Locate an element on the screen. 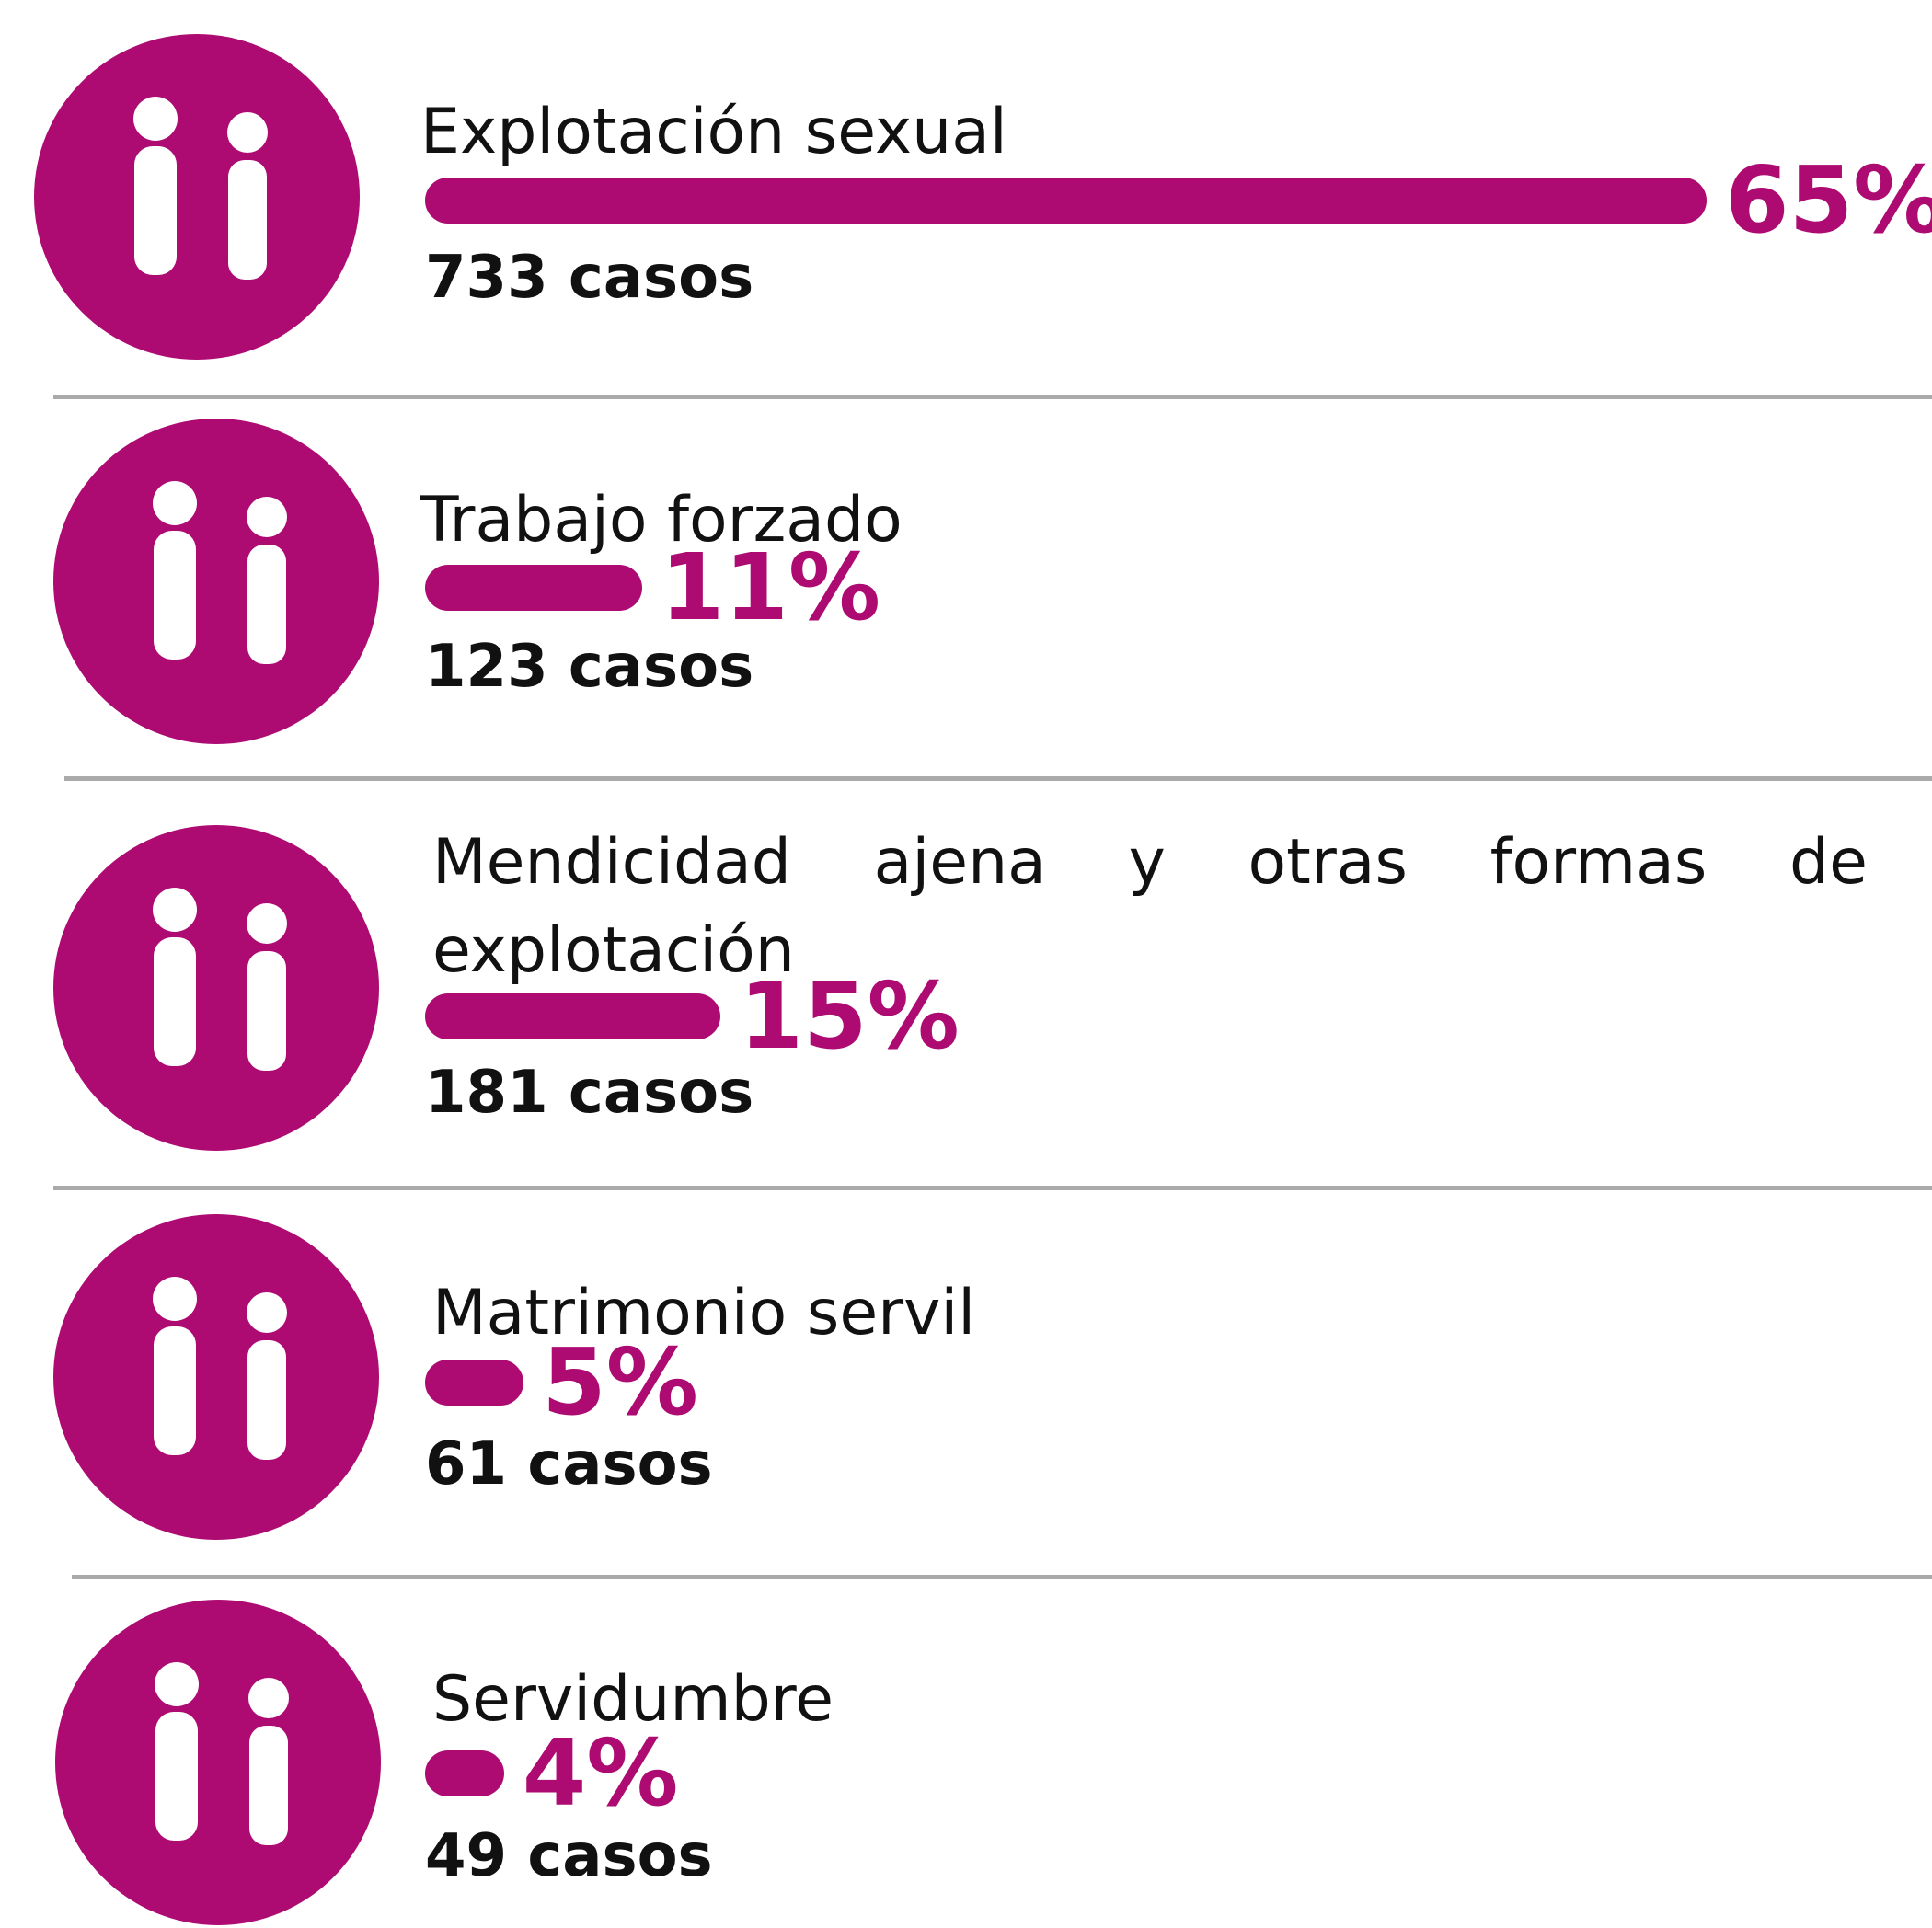 This screenshot has width=1932, height=1928. category-label: Matrimonio servil is located at coordinates (704, 1313).